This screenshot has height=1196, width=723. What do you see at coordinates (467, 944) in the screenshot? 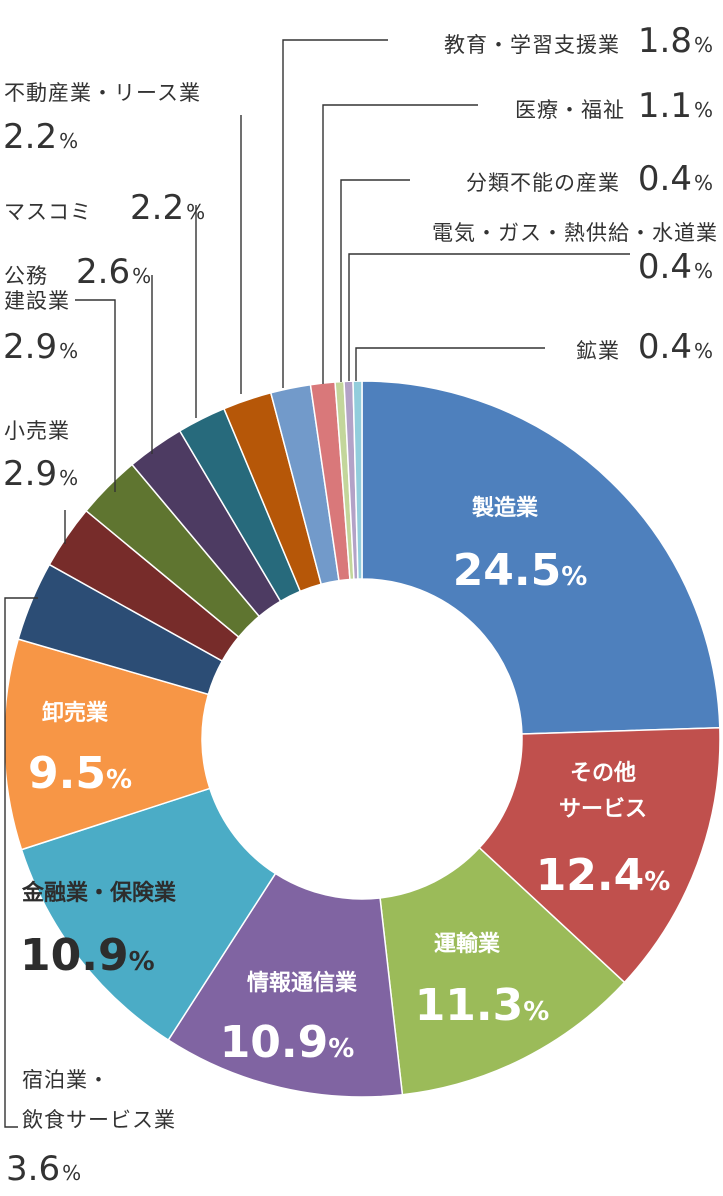
I see `slice-運輸業-label: 運輸業` at bounding box center [467, 944].